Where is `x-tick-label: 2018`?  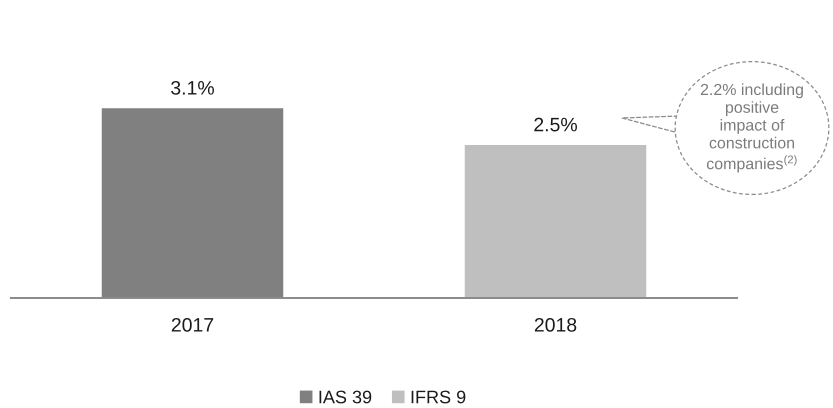 x-tick-label: 2018 is located at coordinates (555, 325).